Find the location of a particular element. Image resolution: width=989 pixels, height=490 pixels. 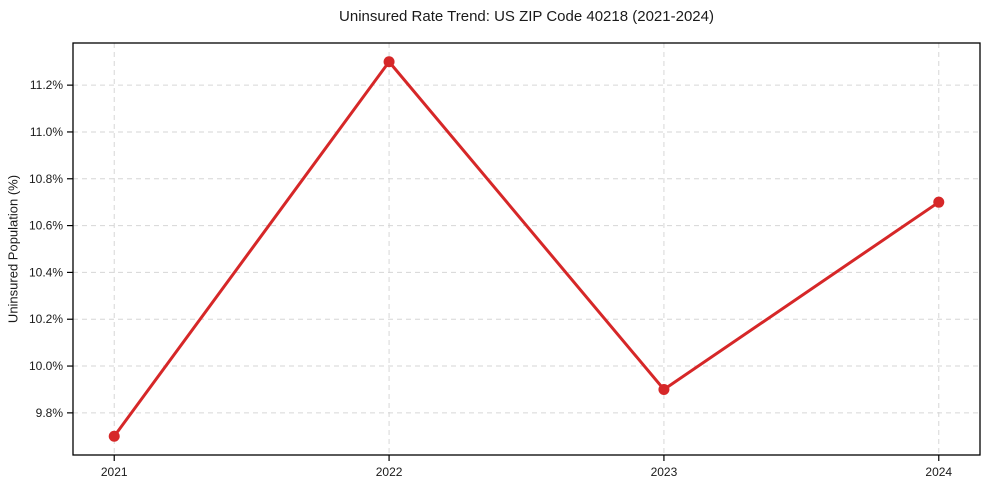

x-tick-label: 2021 is located at coordinates (114, 472).